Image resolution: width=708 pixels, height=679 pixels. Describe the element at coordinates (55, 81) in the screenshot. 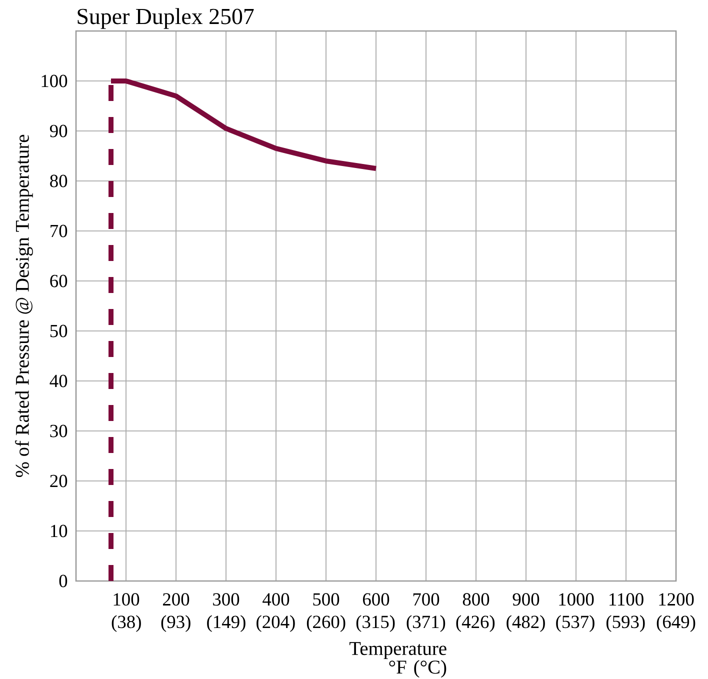

I see `y-tick-label: 100` at that location.